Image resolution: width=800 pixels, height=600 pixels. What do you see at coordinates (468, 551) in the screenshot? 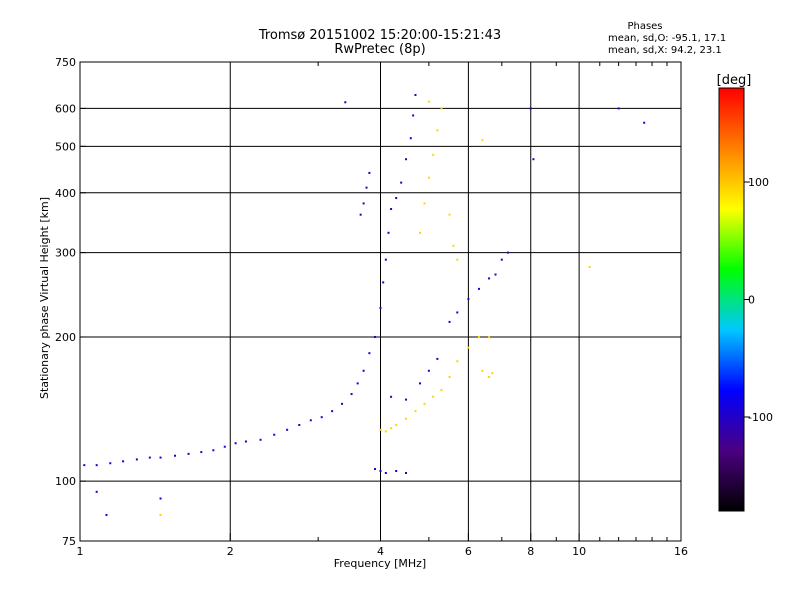
I see `x-tick-label: 6` at bounding box center [468, 551].